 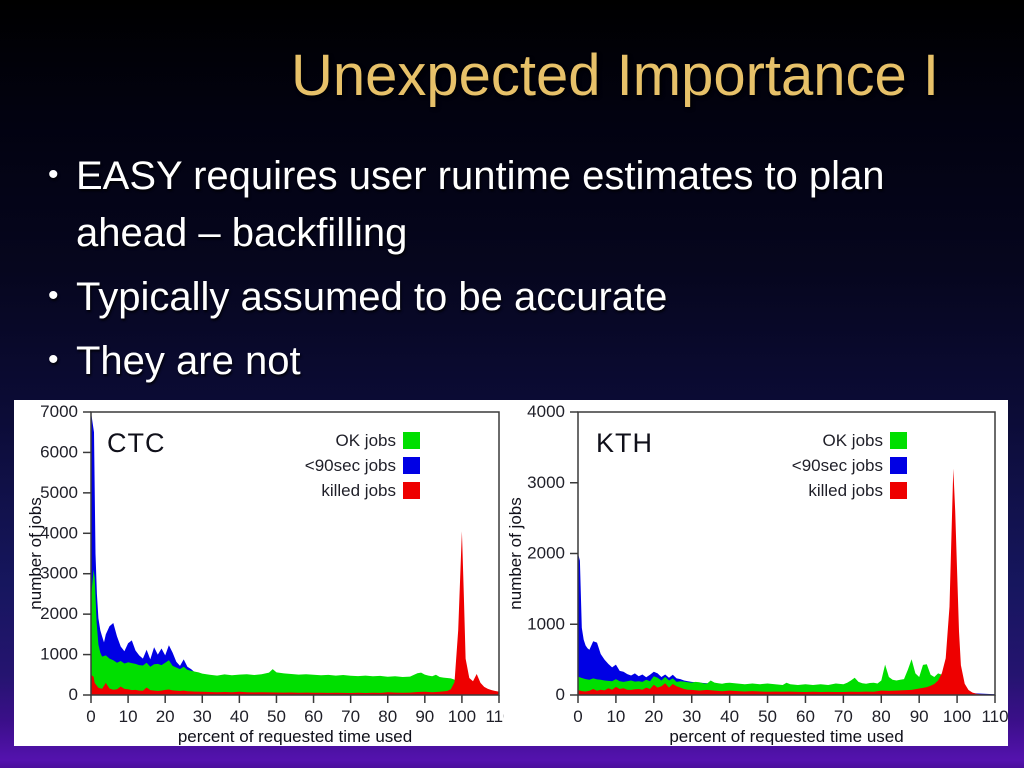 I want to click on bullet-item: Typically assumed to be accurate, so click(x=522, y=296).